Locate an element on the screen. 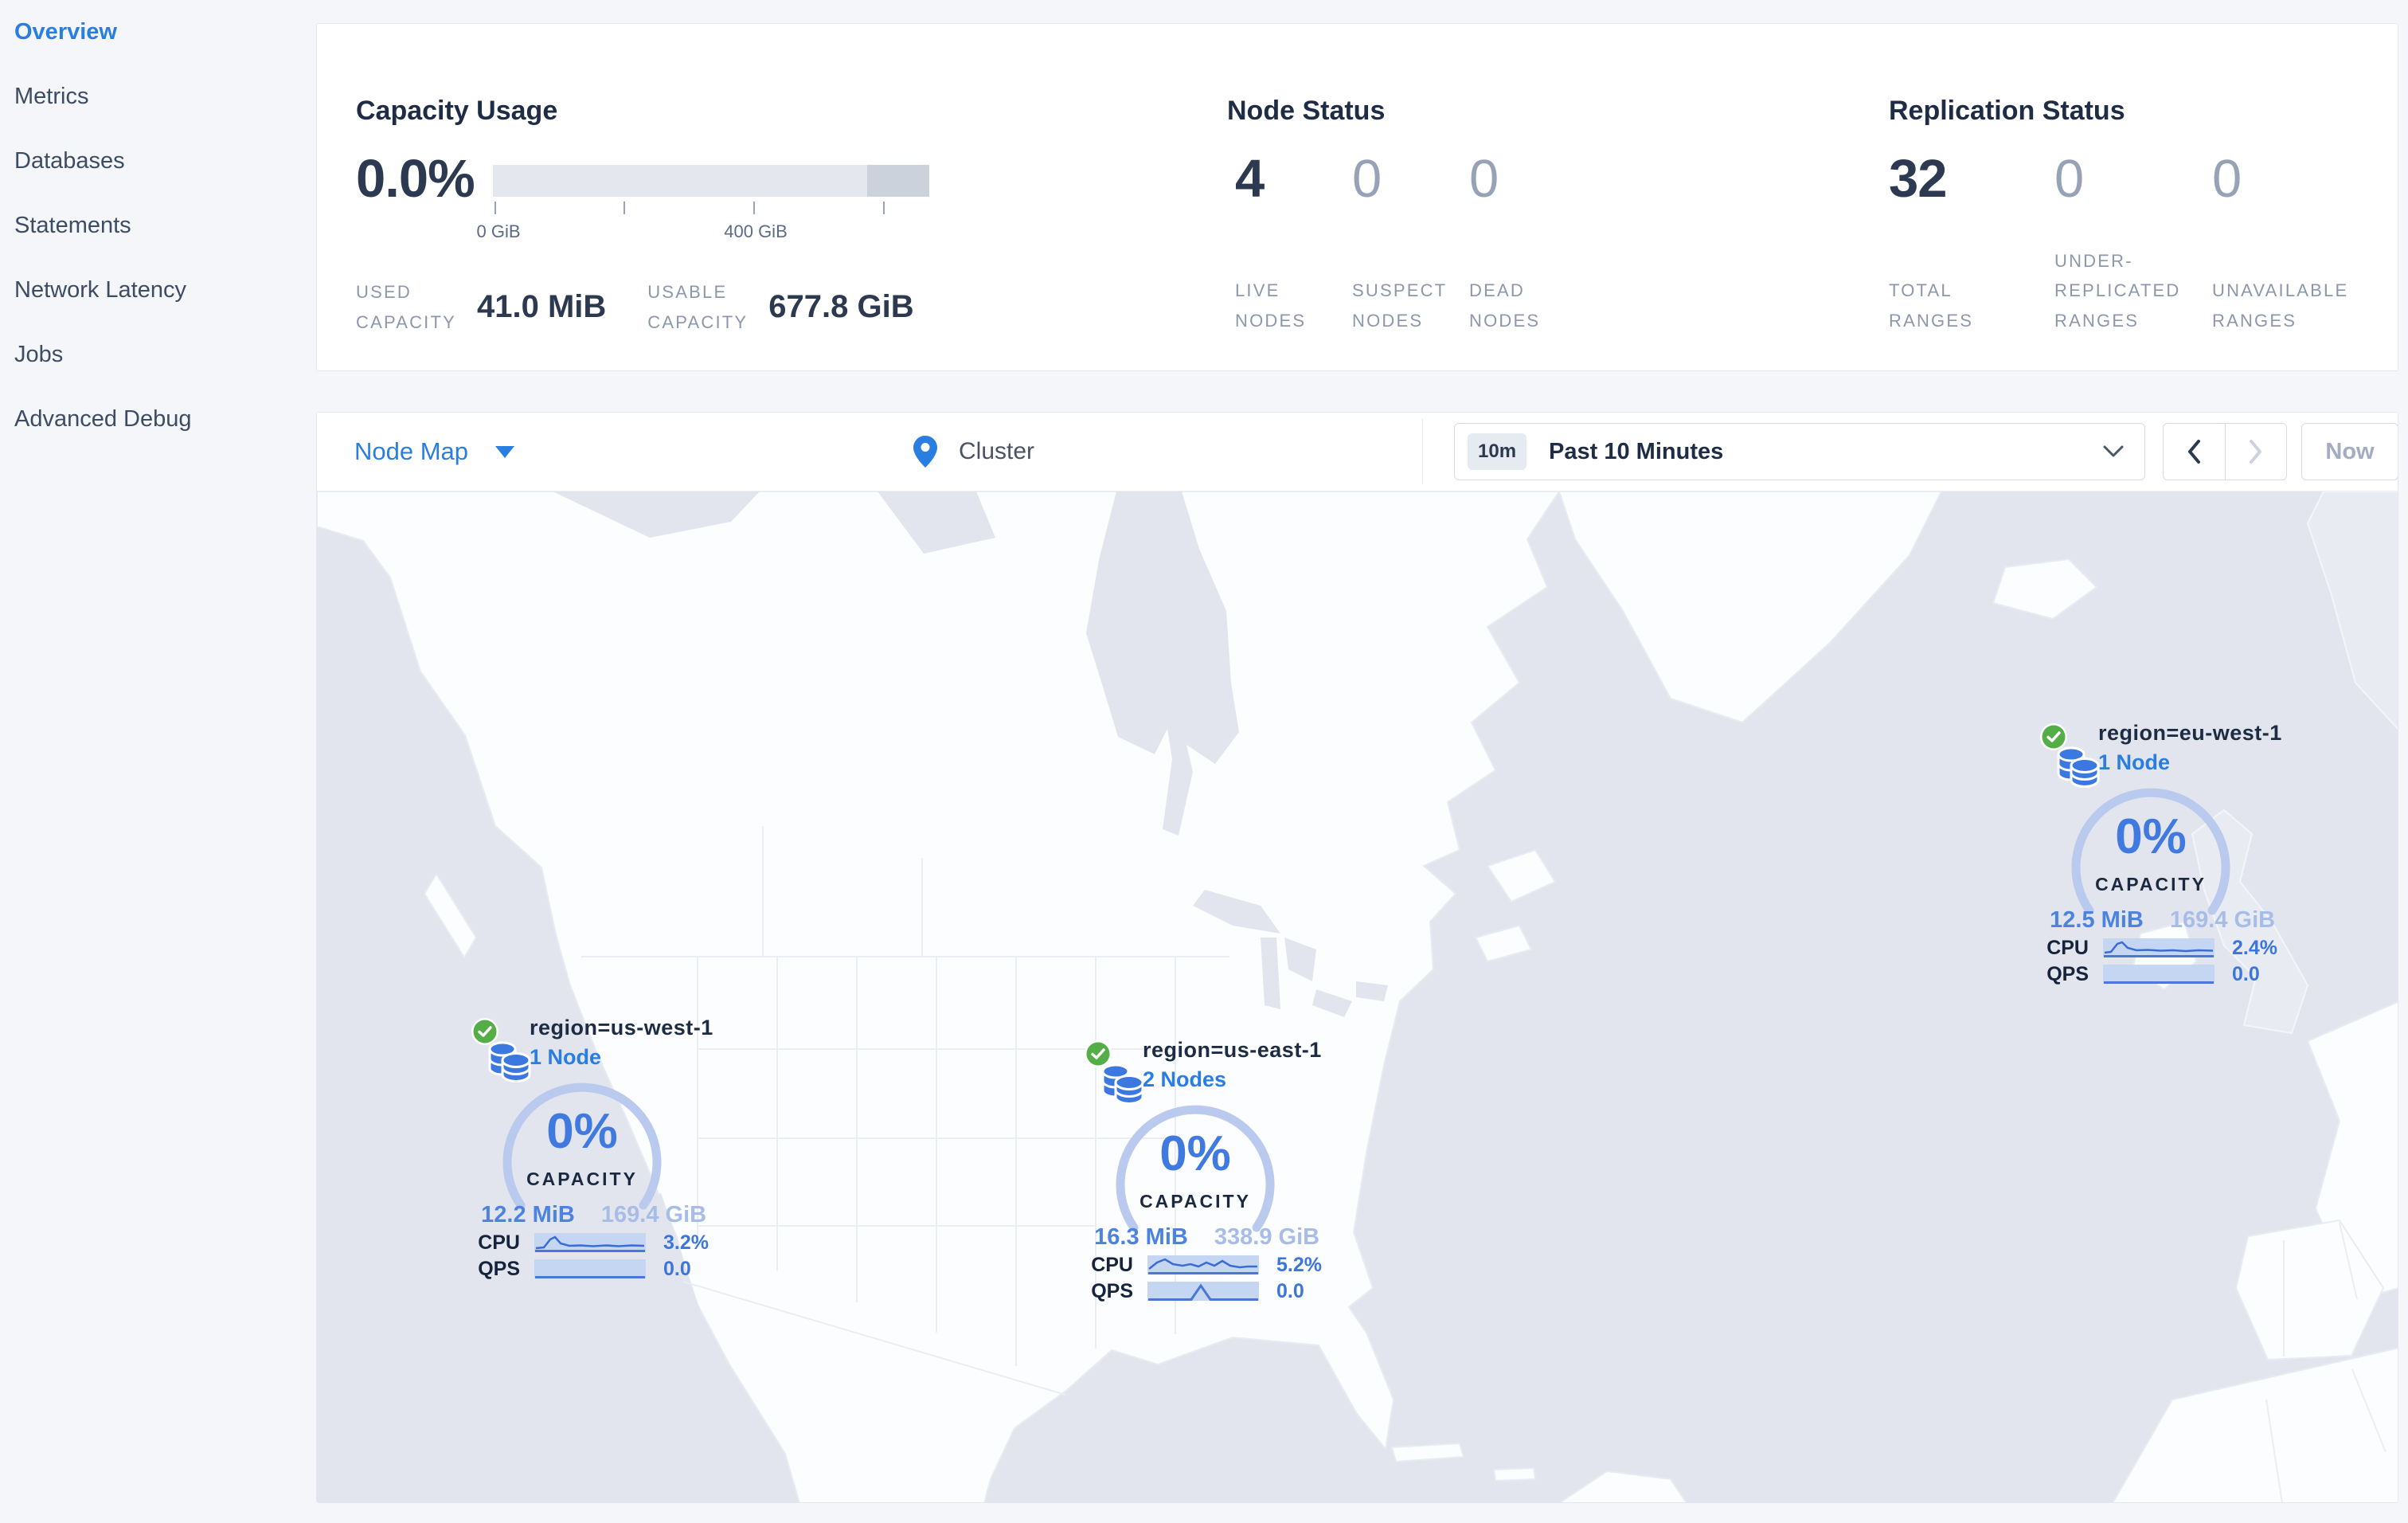 Image resolution: width=2408 pixels, height=1523 pixels. sidebar-item-metrics: Metrics is located at coordinates (158, 97).